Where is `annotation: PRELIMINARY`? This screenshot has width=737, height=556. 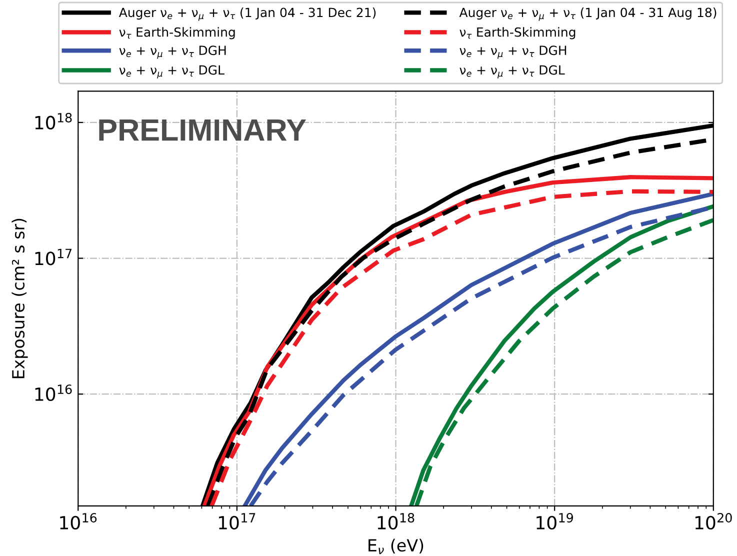 annotation: PRELIMINARY is located at coordinates (202, 130).